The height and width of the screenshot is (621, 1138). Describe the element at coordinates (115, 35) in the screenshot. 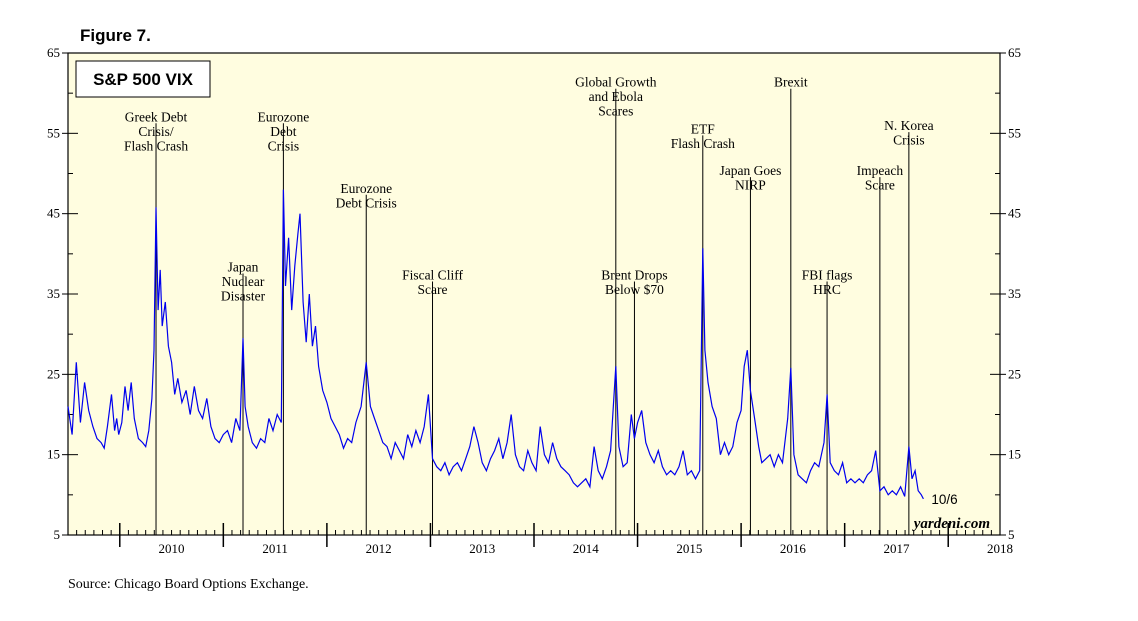

I see `figure-label: Figure 7.` at that location.